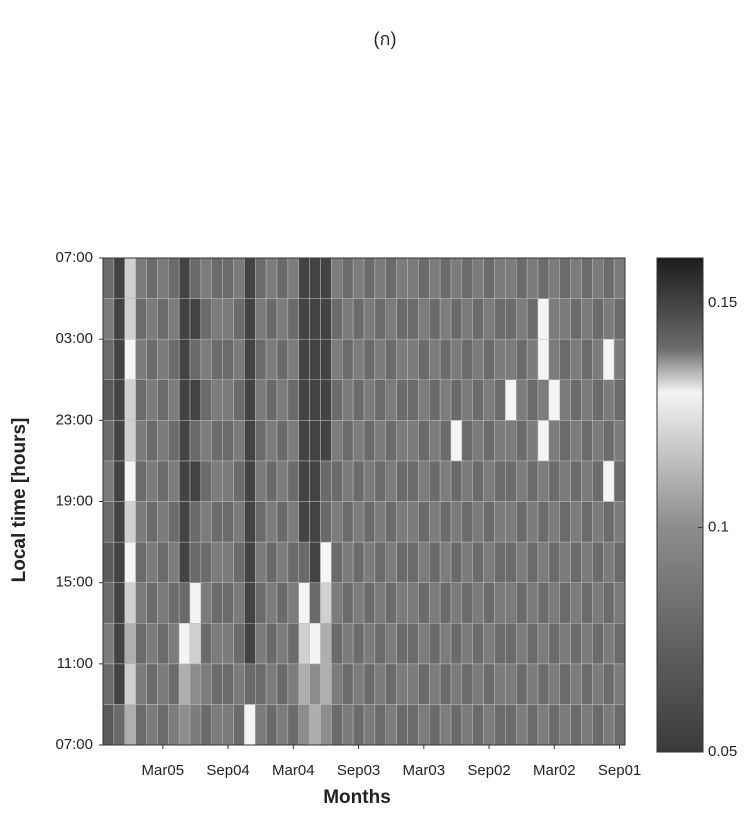  I want to click on x-tick-label: Sep03, so click(358, 770).